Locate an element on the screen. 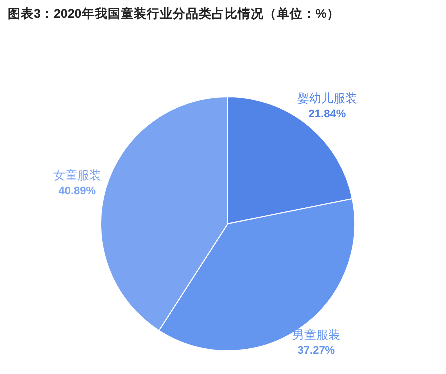 This screenshot has height=374, width=446. chart-title: 图表3：2020年我国童装行业分品类占比情况（单位：%） is located at coordinates (174, 13).